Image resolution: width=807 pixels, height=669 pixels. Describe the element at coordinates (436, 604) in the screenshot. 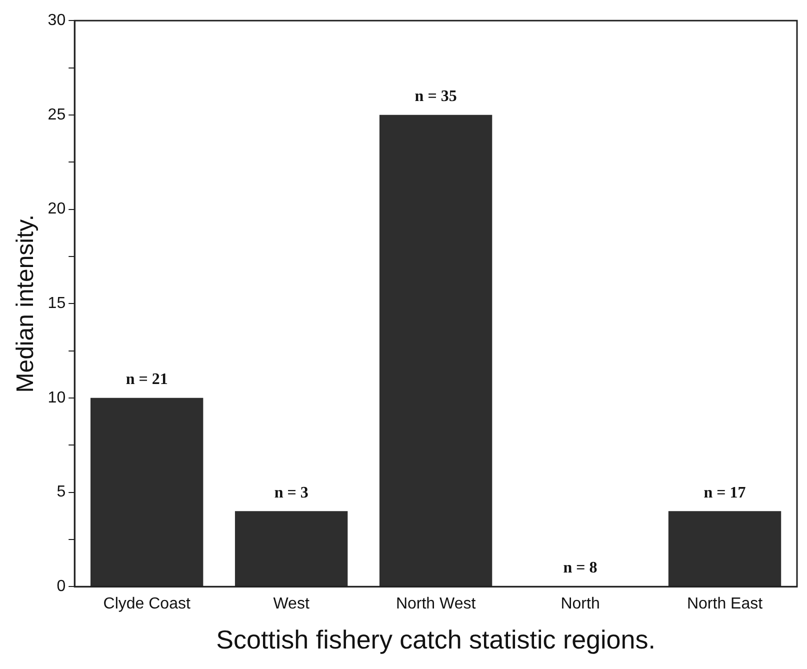

I see `x-tick-label: North West` at that location.